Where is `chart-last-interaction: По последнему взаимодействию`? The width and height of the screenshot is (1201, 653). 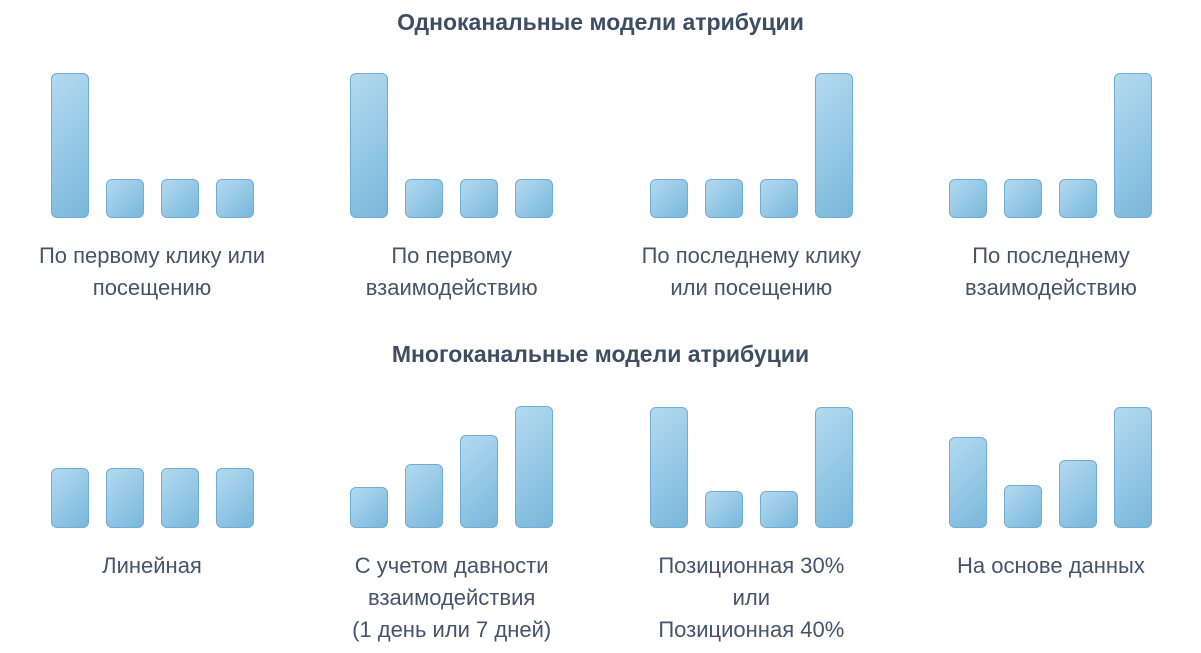 chart-last-interaction: По последнему взаимодействию is located at coordinates (1051, 188).